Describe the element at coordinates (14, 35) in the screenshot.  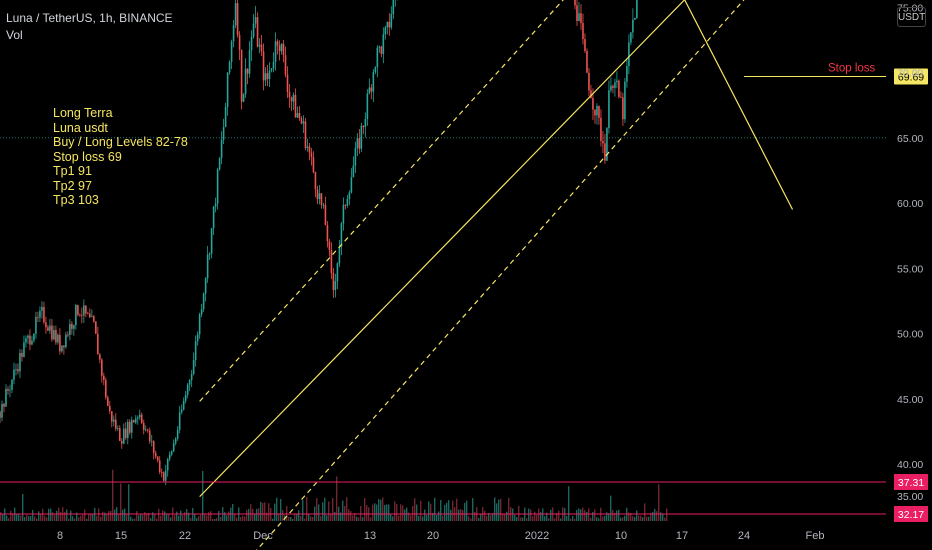
I see `volume-label: Vol` at that location.